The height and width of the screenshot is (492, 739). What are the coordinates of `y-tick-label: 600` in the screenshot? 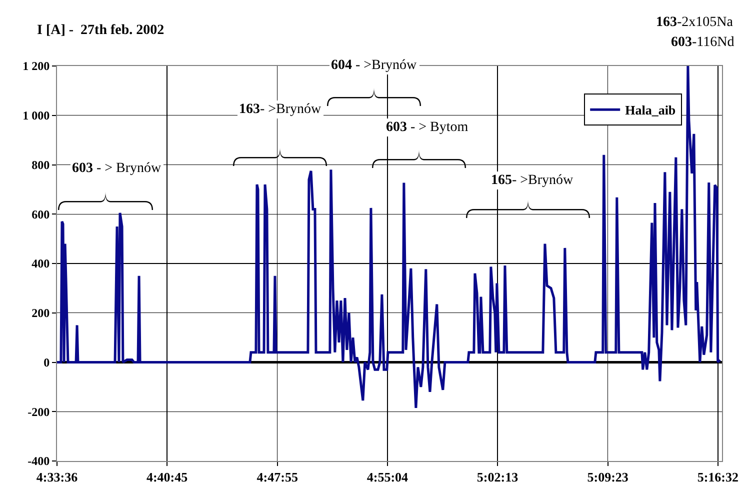 It's located at (41, 214).